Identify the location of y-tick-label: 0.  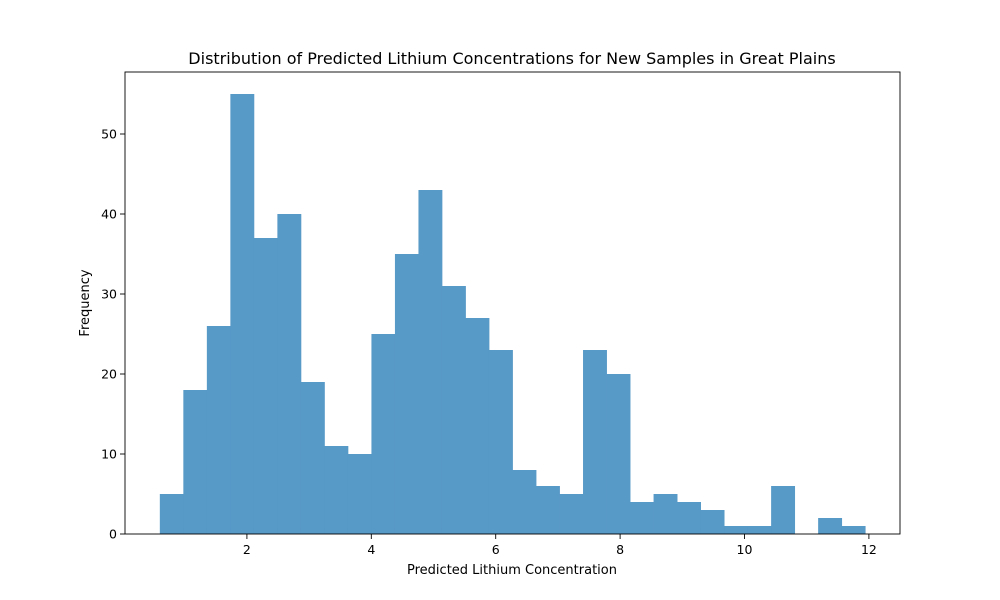
(113, 534).